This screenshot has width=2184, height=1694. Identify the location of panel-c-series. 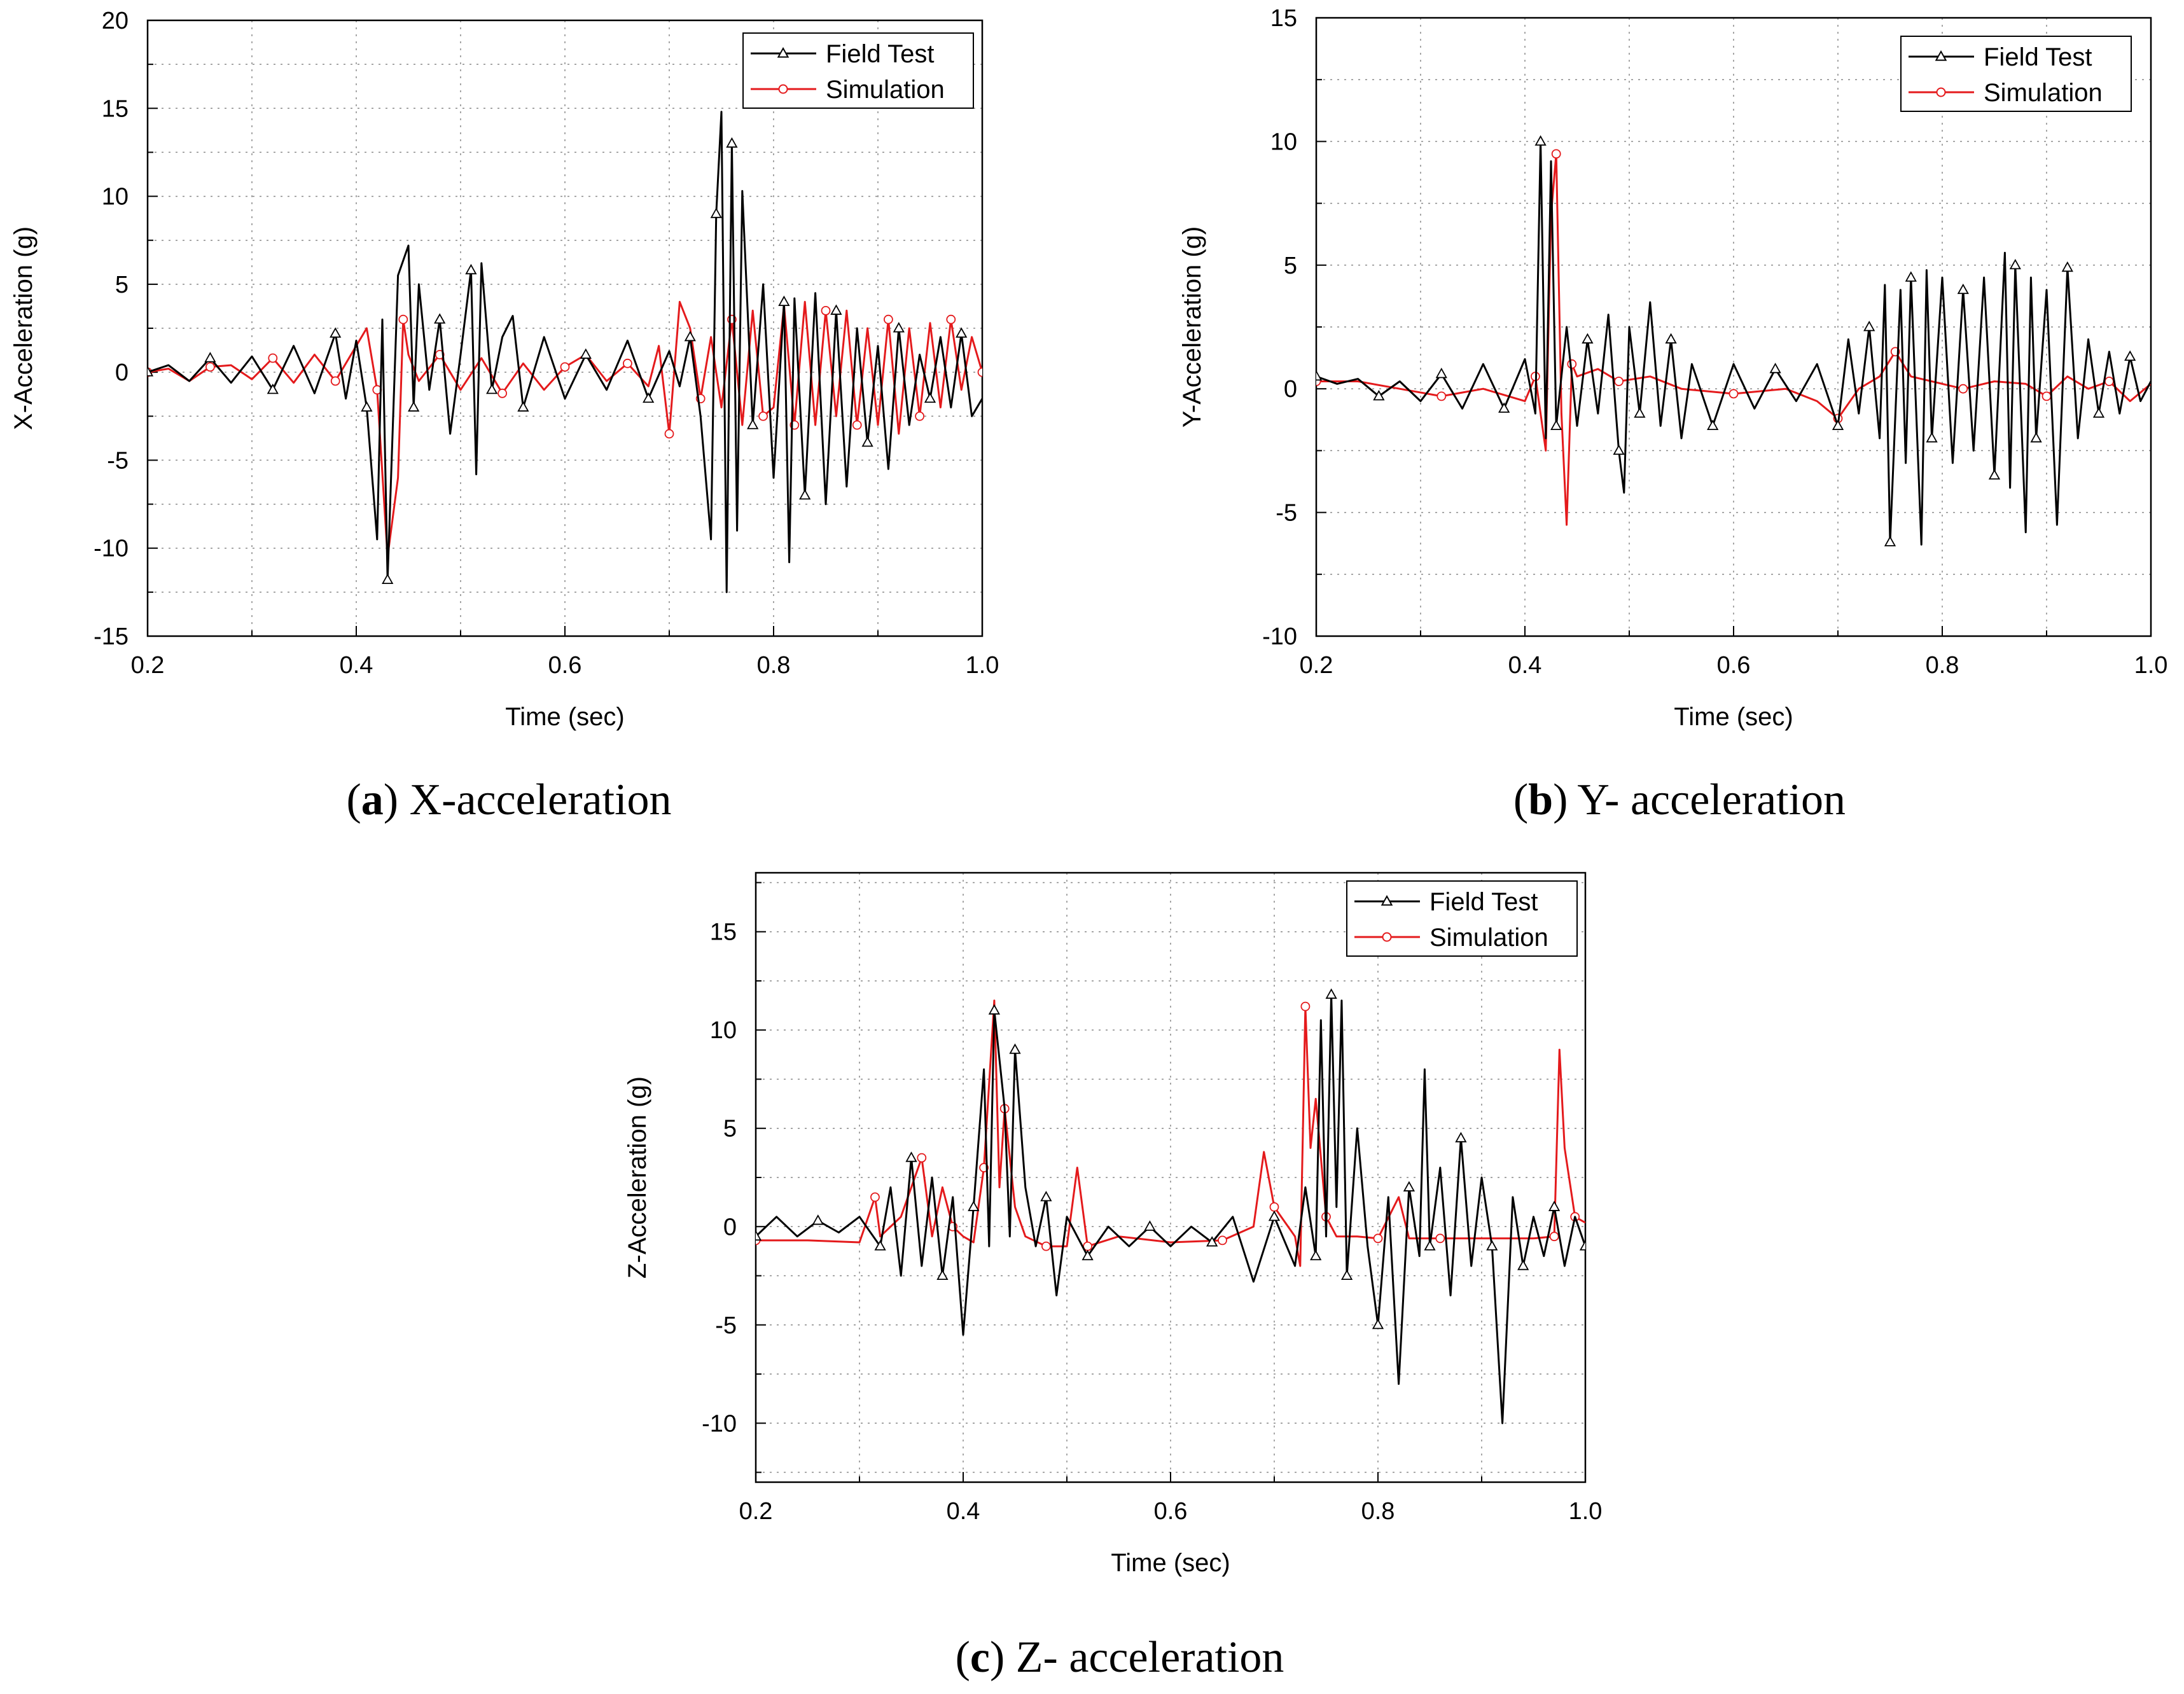
(1170, 1206).